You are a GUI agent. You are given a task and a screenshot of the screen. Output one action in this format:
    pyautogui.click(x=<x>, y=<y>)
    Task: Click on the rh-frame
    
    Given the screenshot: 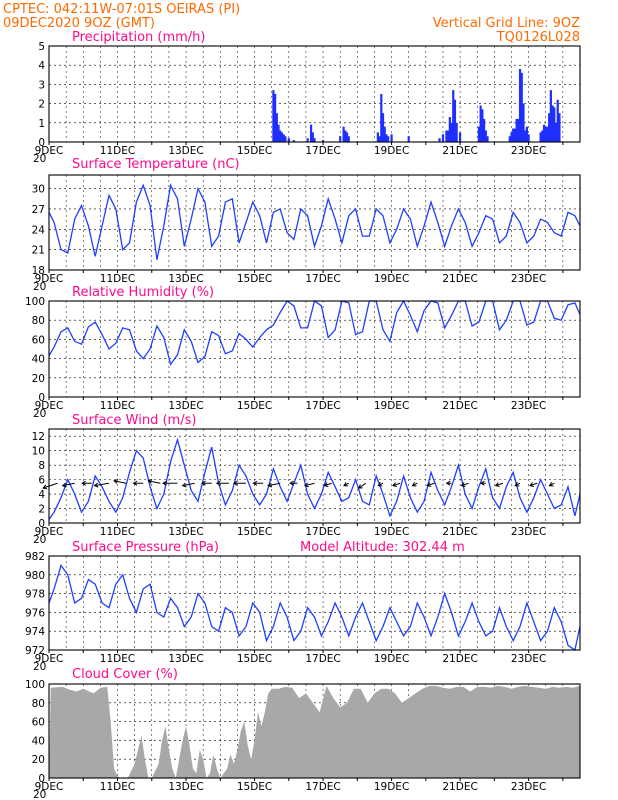 What is the action you would take?
    pyautogui.click(x=314, y=349)
    